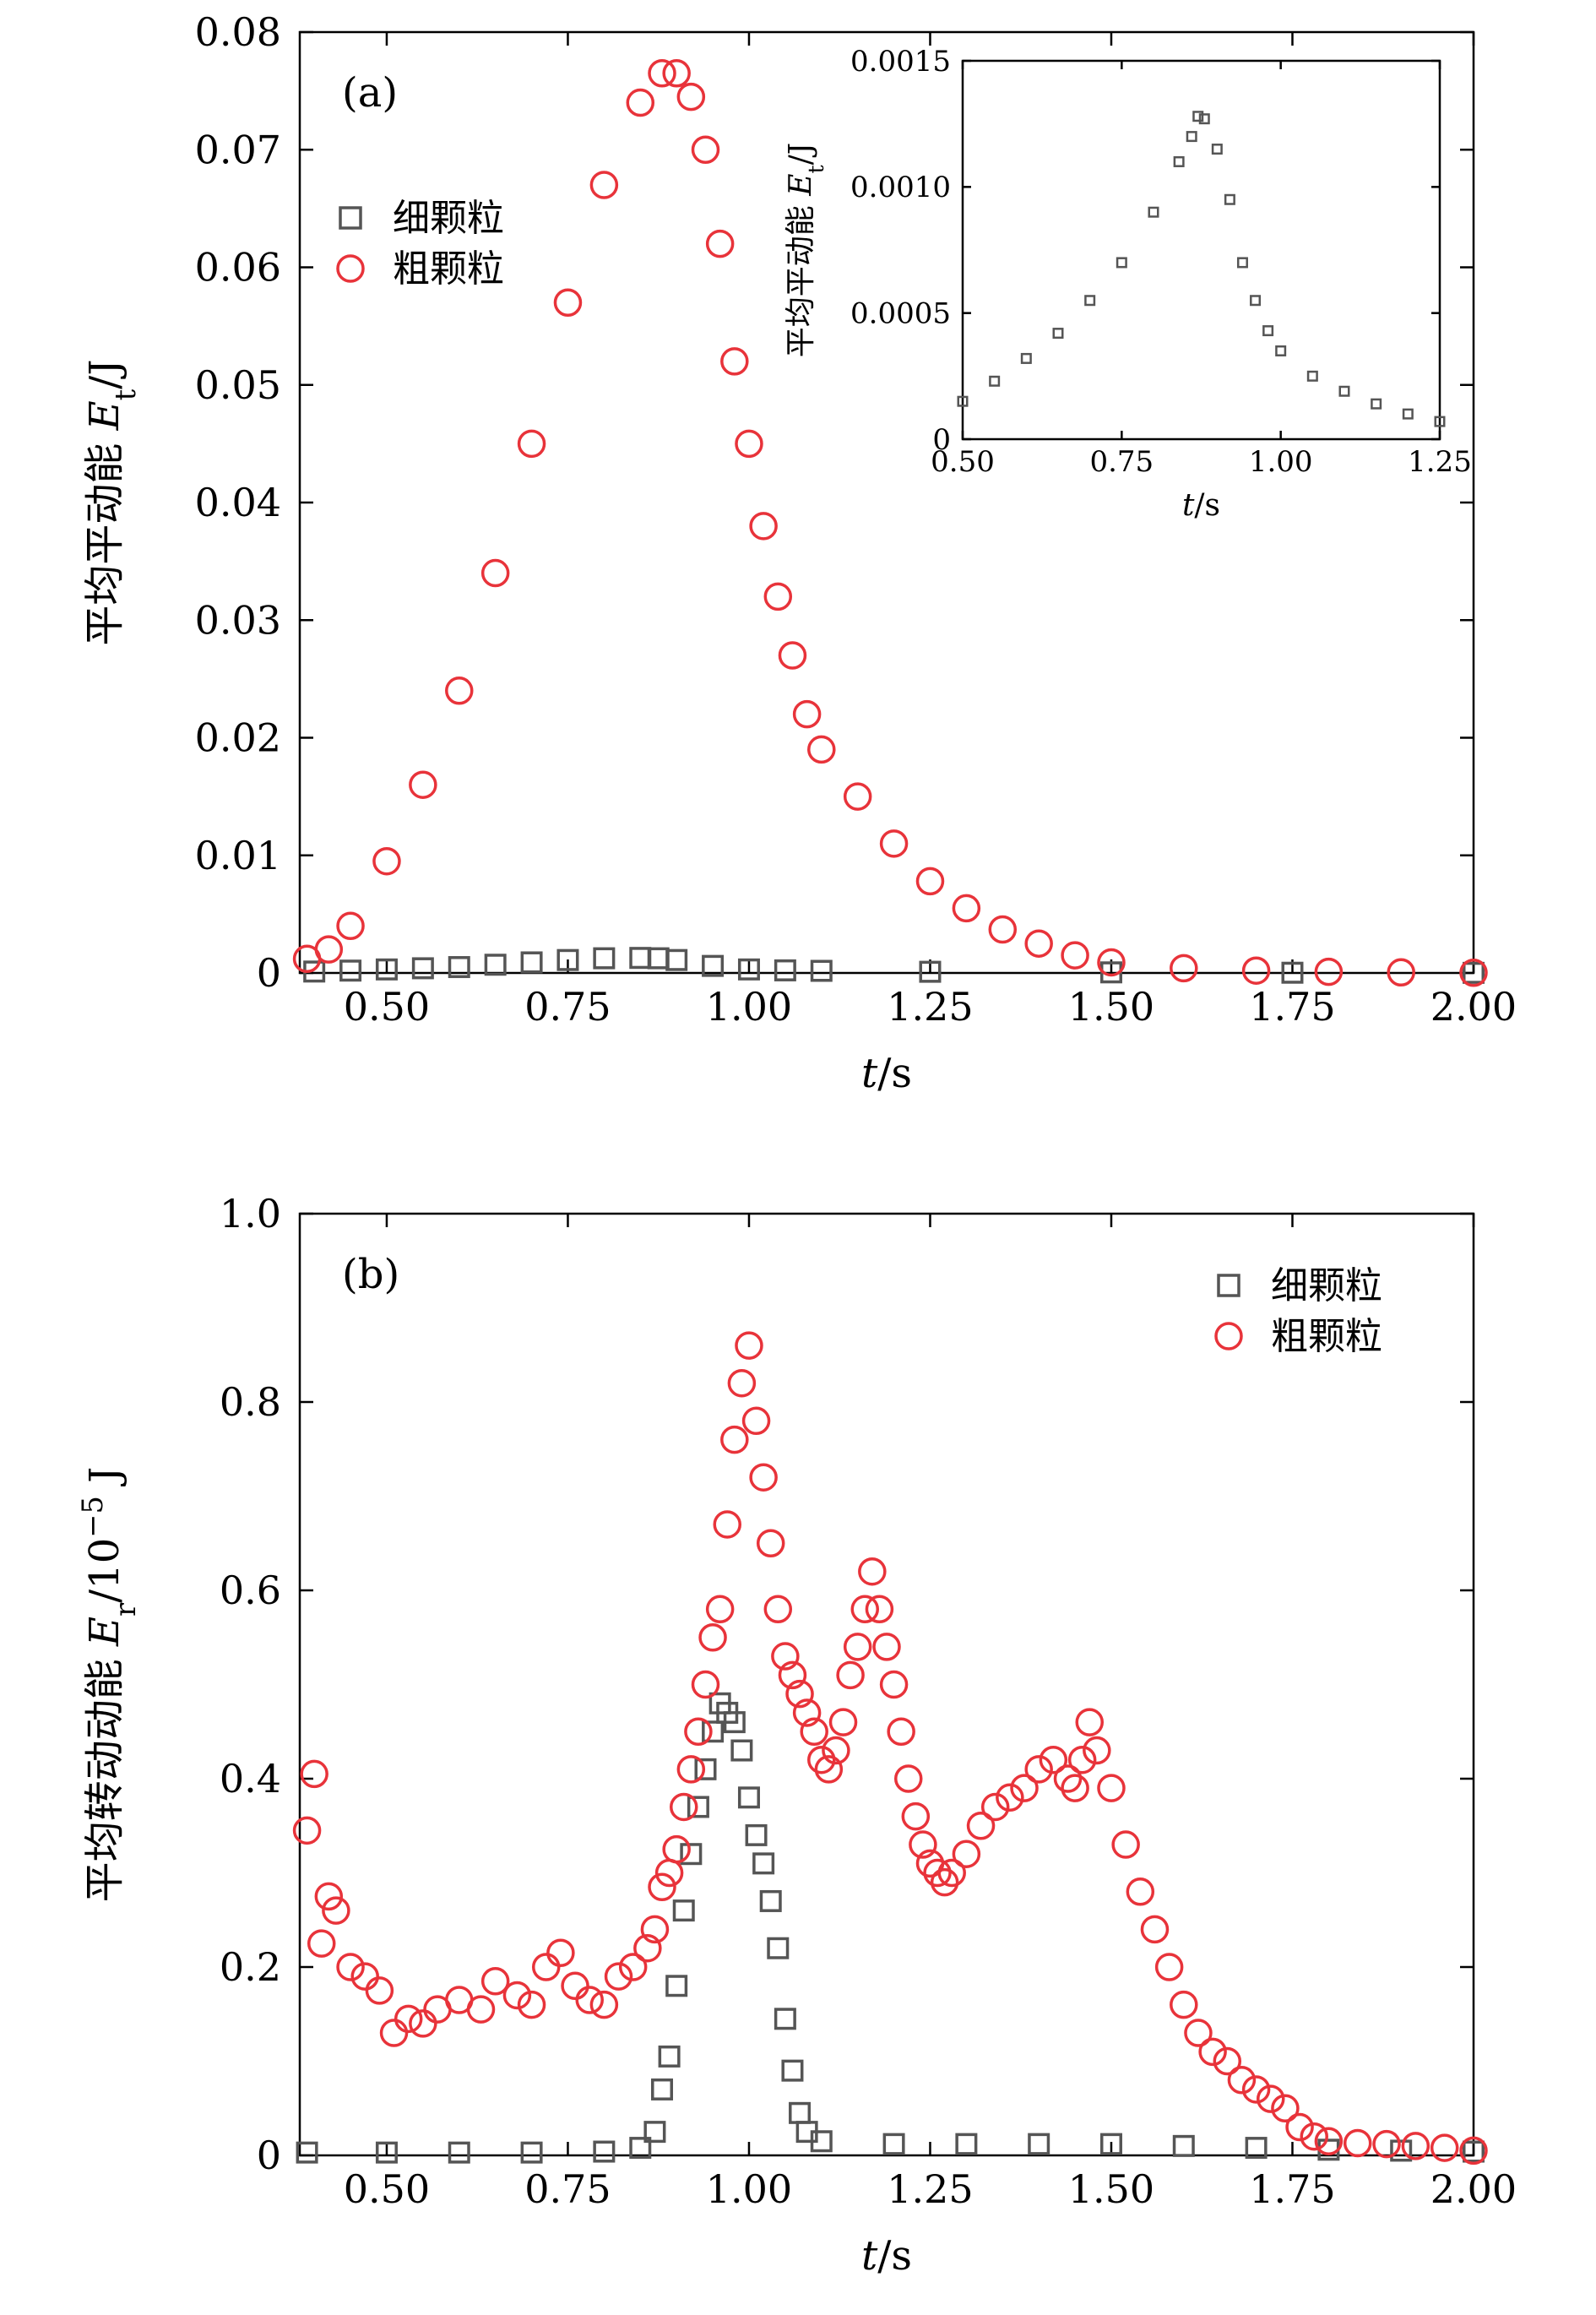 The height and width of the screenshot is (2315, 1596). Describe the element at coordinates (1111, 2189) in the screenshot. I see `x-tick-label: 1.50` at that location.